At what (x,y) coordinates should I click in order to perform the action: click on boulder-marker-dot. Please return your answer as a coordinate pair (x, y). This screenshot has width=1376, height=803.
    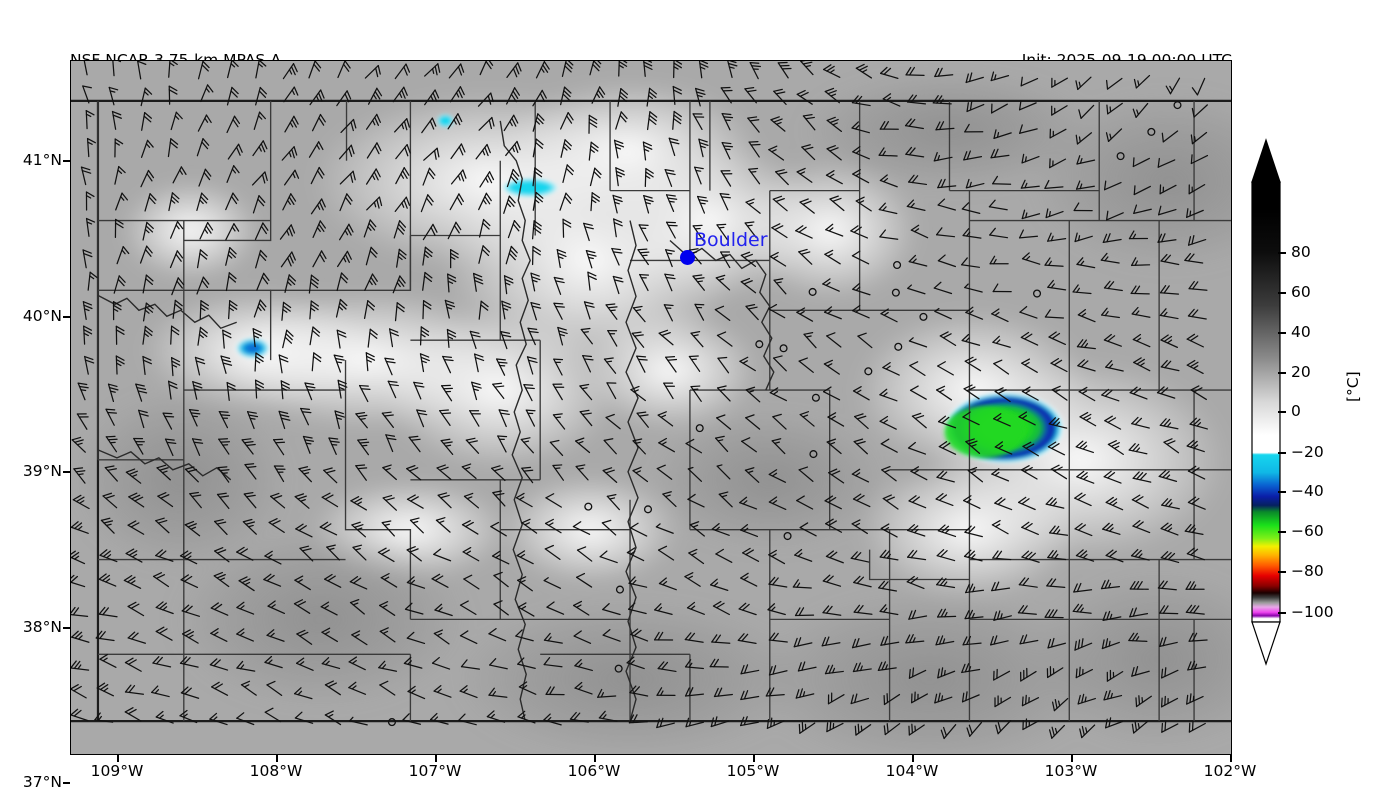
    Looking at the image, I should click on (687, 257).